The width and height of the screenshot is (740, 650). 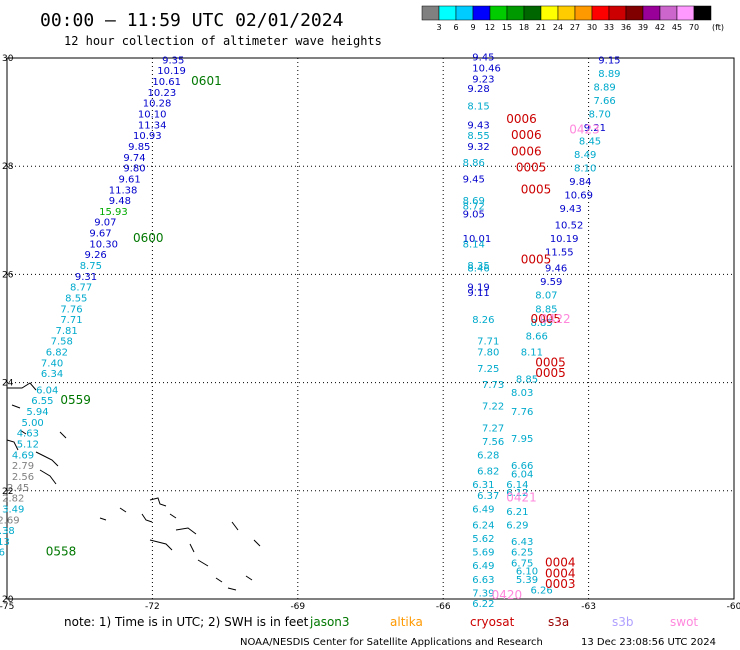 I want to click on swh-value: 6.14, so click(x=517, y=485).